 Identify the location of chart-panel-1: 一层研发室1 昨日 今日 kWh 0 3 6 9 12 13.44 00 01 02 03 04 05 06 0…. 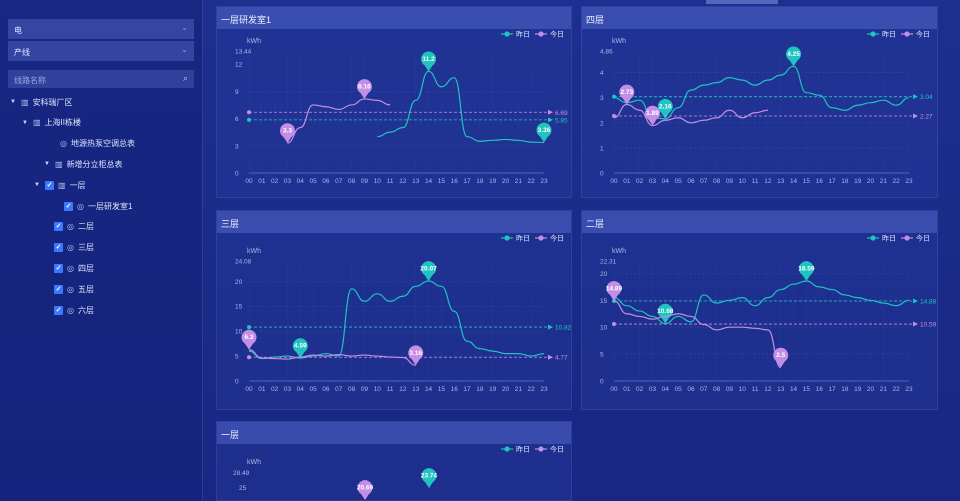
(394, 102).